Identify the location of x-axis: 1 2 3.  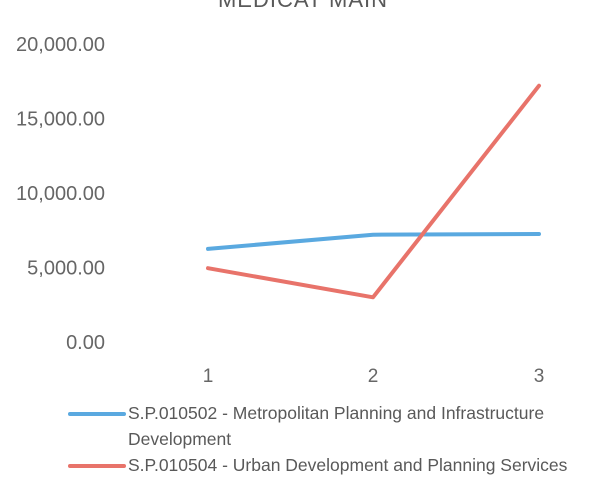
(374, 376).